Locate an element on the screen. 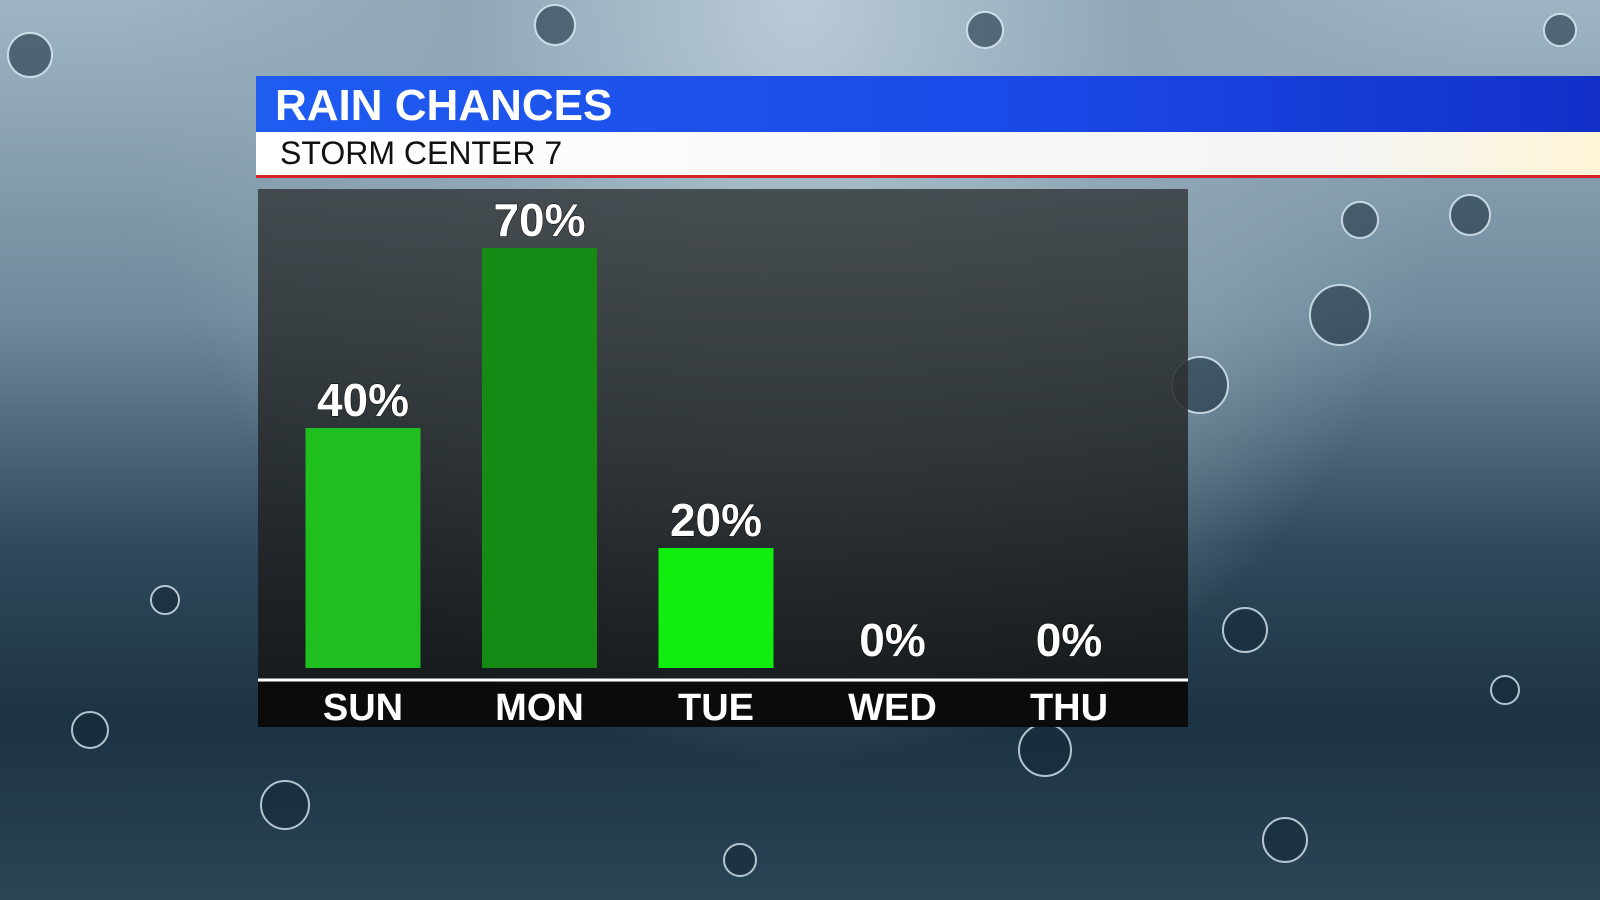  chart-subtitle: STORM CENTER 7 is located at coordinates (421, 153).